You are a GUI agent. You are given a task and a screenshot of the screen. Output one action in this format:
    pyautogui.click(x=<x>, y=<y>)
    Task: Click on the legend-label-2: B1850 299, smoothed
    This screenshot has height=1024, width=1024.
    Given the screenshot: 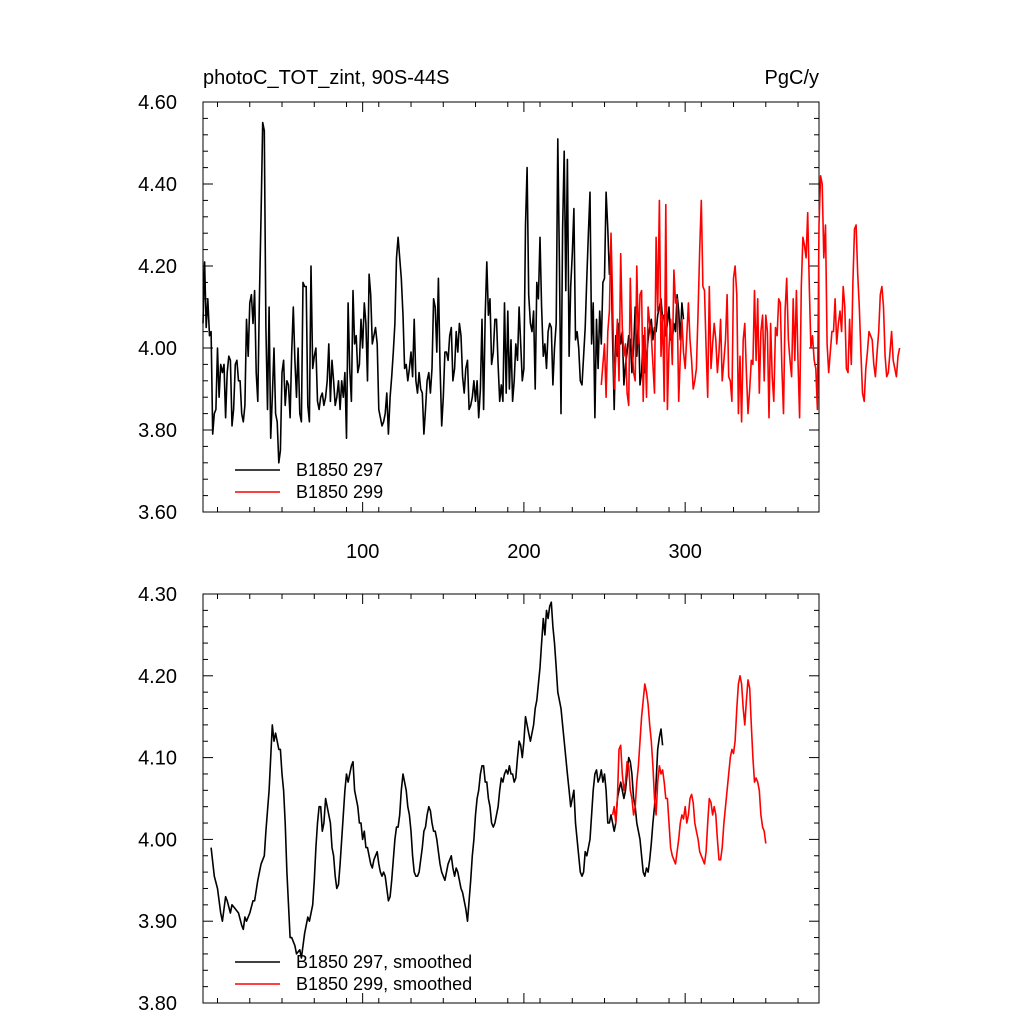 What is the action you would take?
    pyautogui.click(x=384, y=984)
    